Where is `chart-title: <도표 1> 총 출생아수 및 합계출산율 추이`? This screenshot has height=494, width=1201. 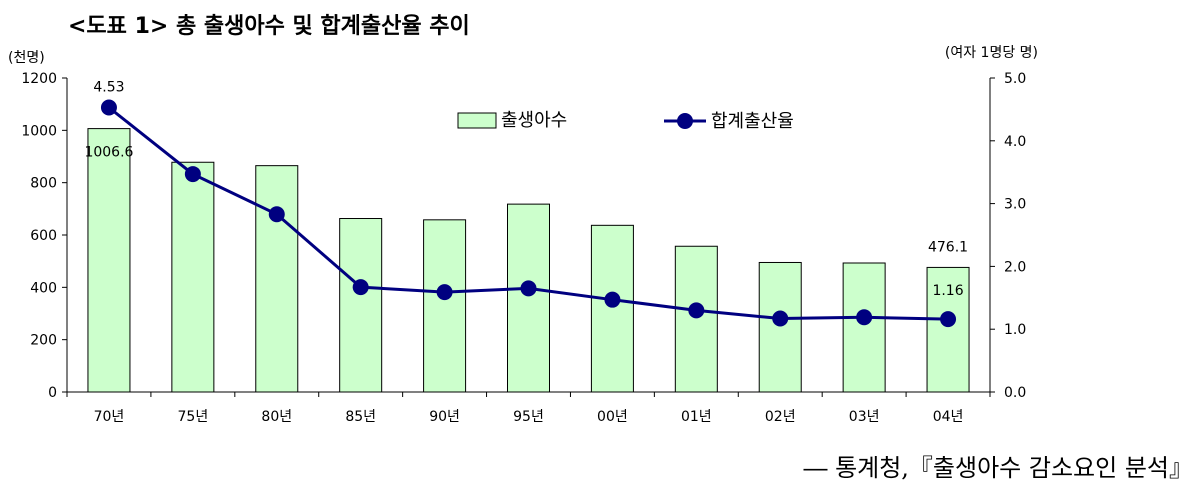 chart-title: <도표 1> 총 출생아수 및 합계출산율 추이 is located at coordinates (269, 26).